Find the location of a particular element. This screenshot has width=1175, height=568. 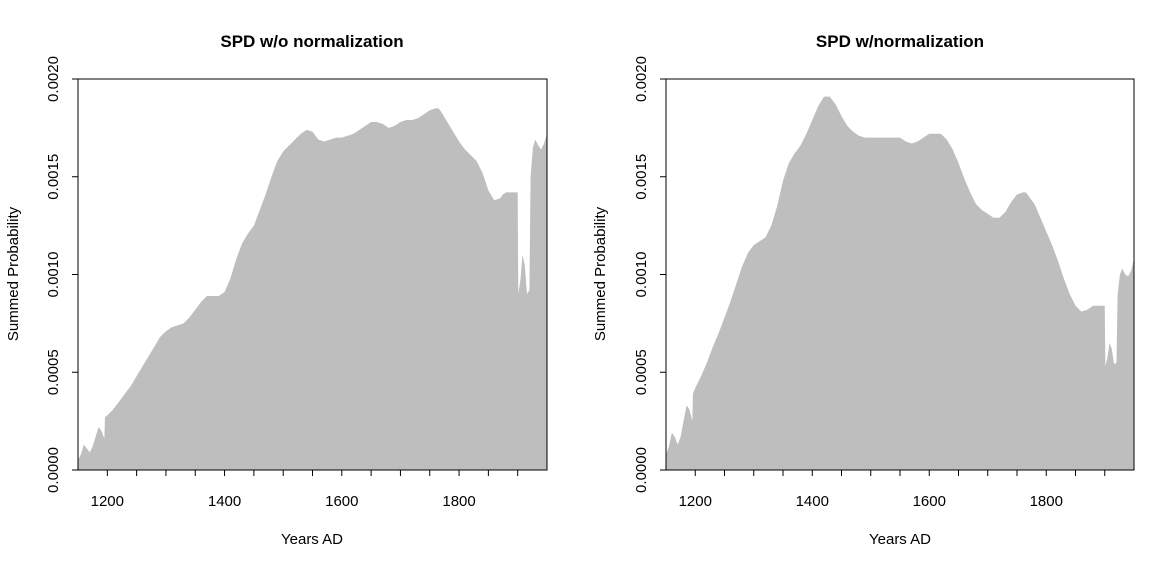

chart-title-left: SPD w/o normalization is located at coordinates (311, 41).